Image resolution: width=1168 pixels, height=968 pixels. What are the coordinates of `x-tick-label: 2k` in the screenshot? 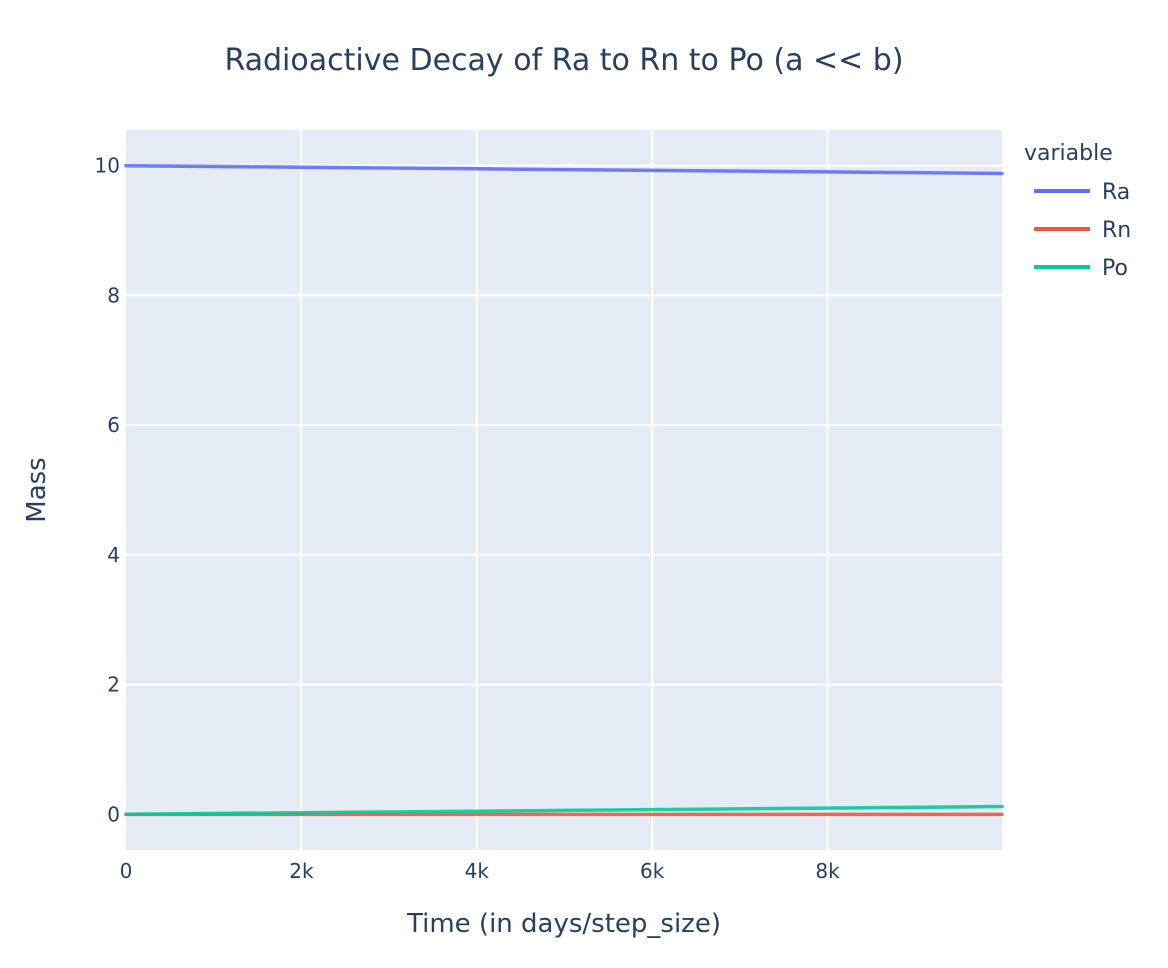 It's located at (301, 871).